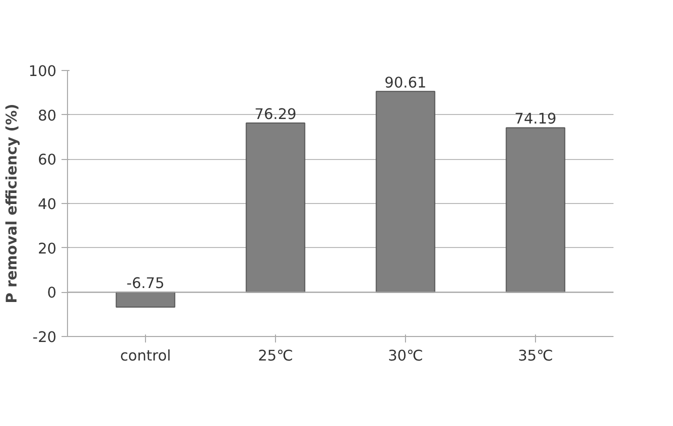  What do you see at coordinates (536, 356) in the screenshot?
I see `x-tick-label: 35℃` at bounding box center [536, 356].